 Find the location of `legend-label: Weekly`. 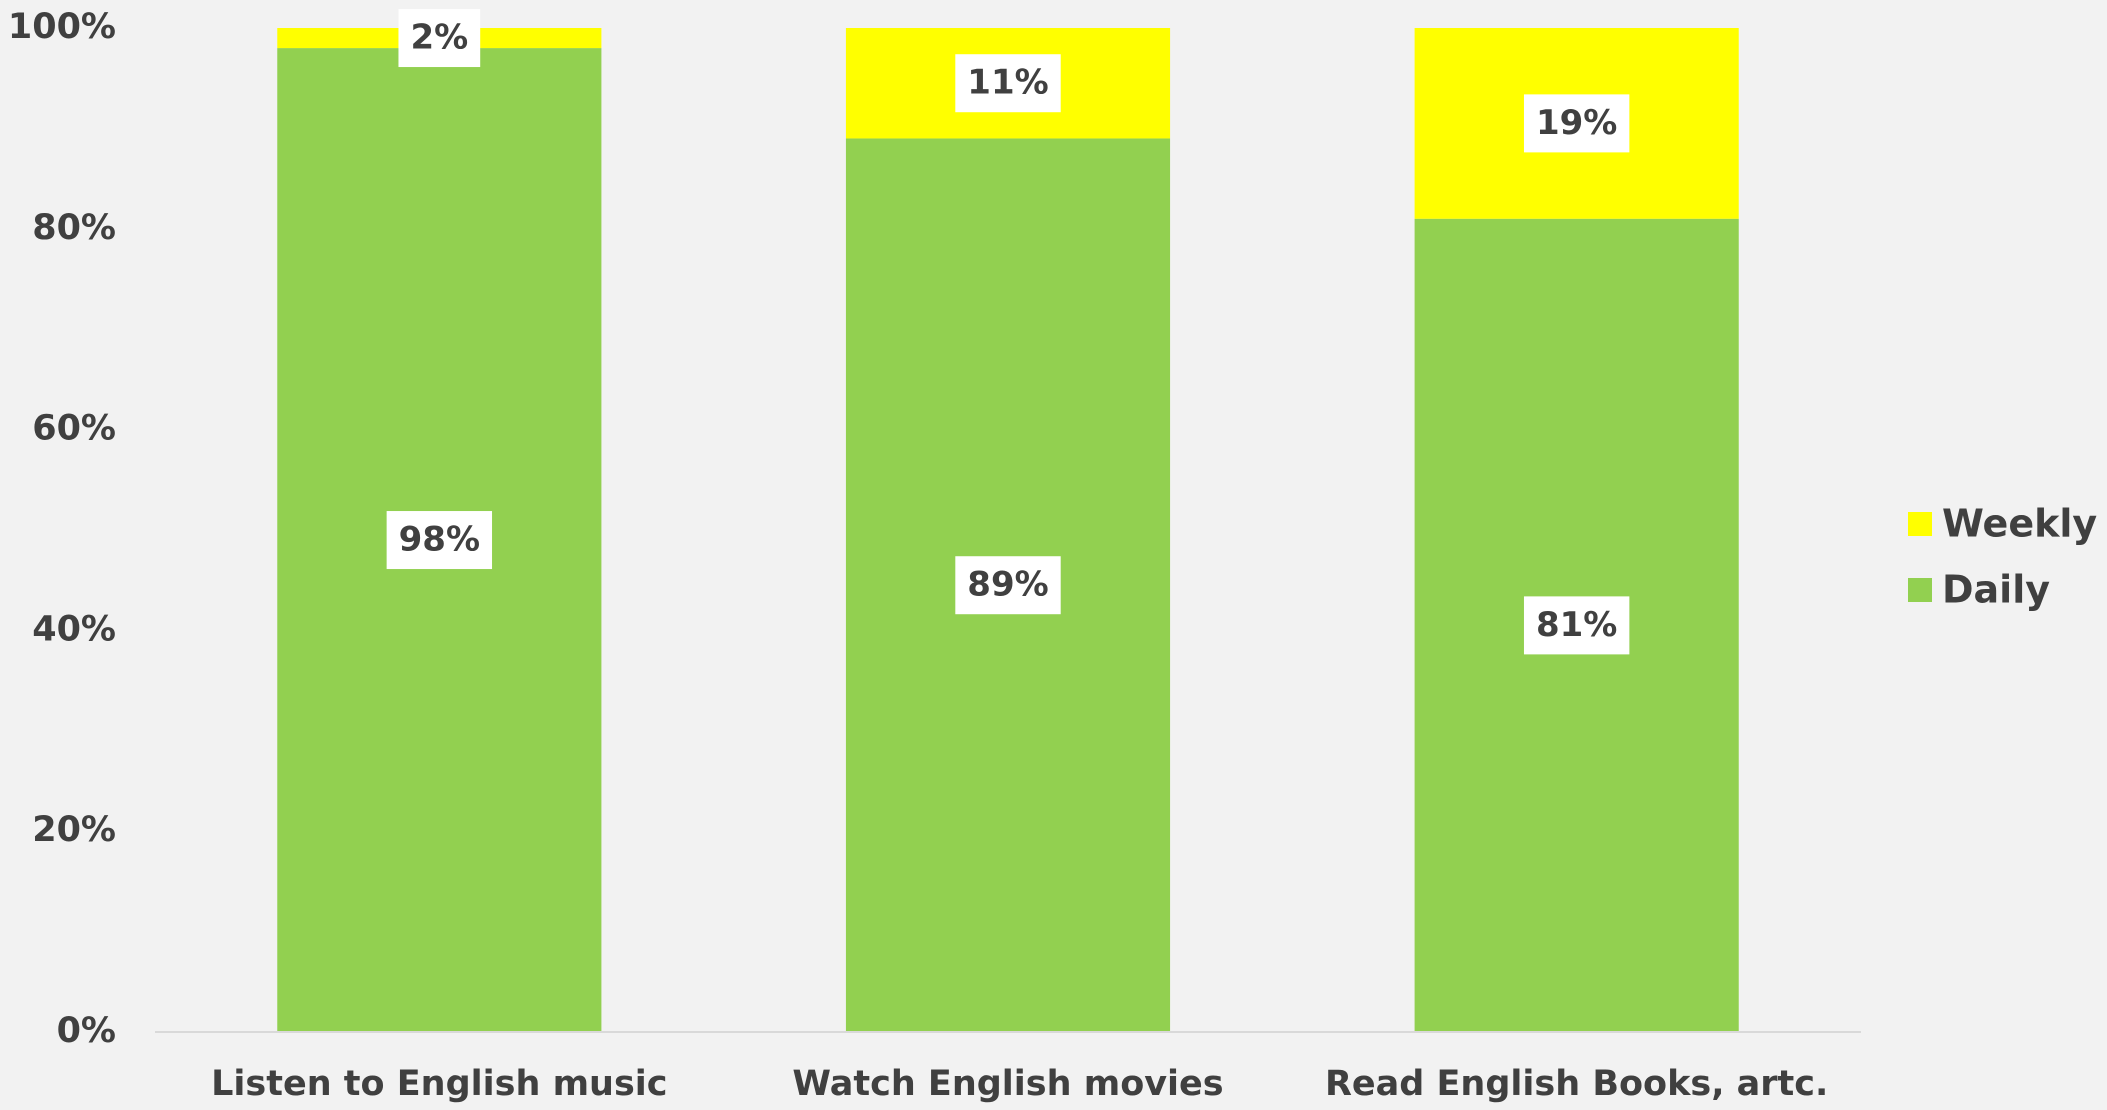

legend-label: Weekly is located at coordinates (2019, 524).